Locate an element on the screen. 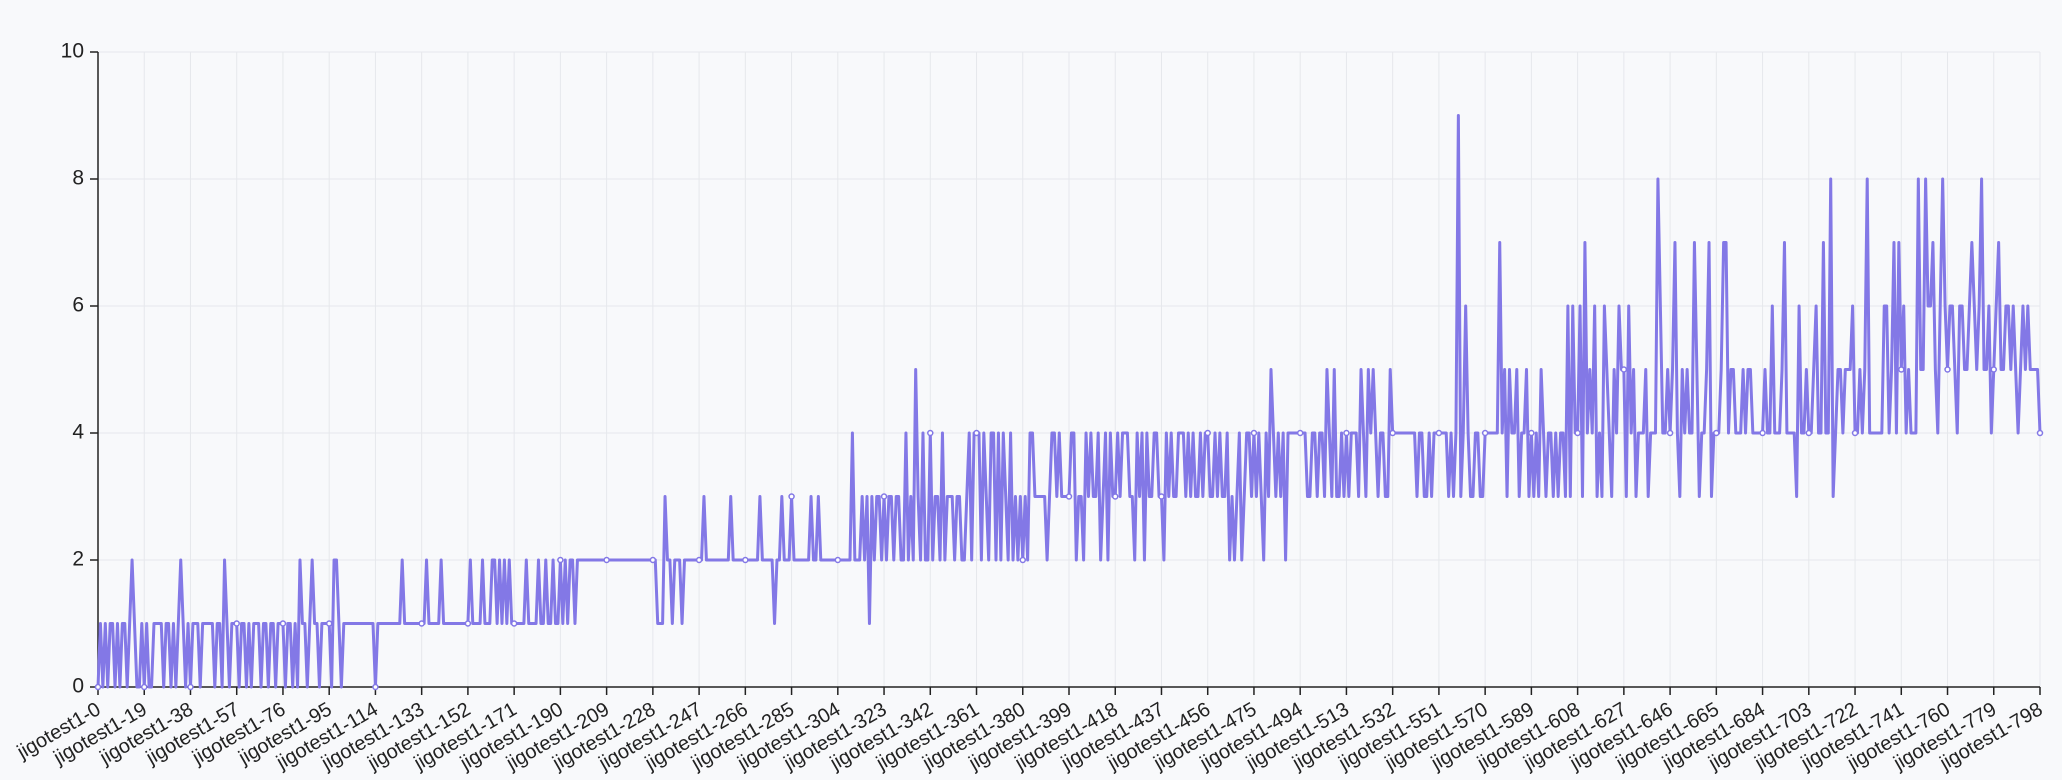  y-tick-label: 0 is located at coordinates (78, 686).